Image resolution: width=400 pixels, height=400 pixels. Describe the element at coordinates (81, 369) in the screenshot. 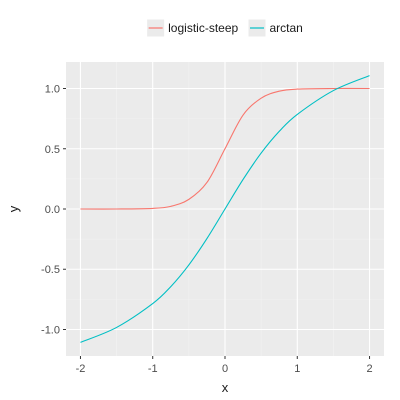

I see `x-tick-label: -2` at that location.